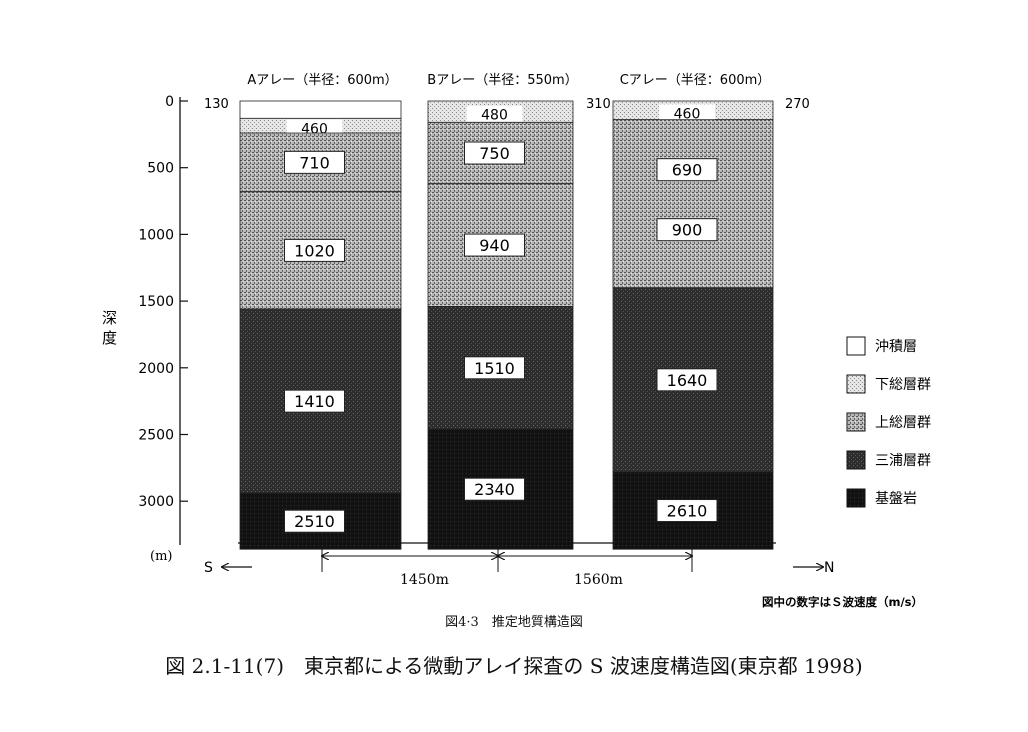  I want to click on section-baseline: S N, so click(519, 559).